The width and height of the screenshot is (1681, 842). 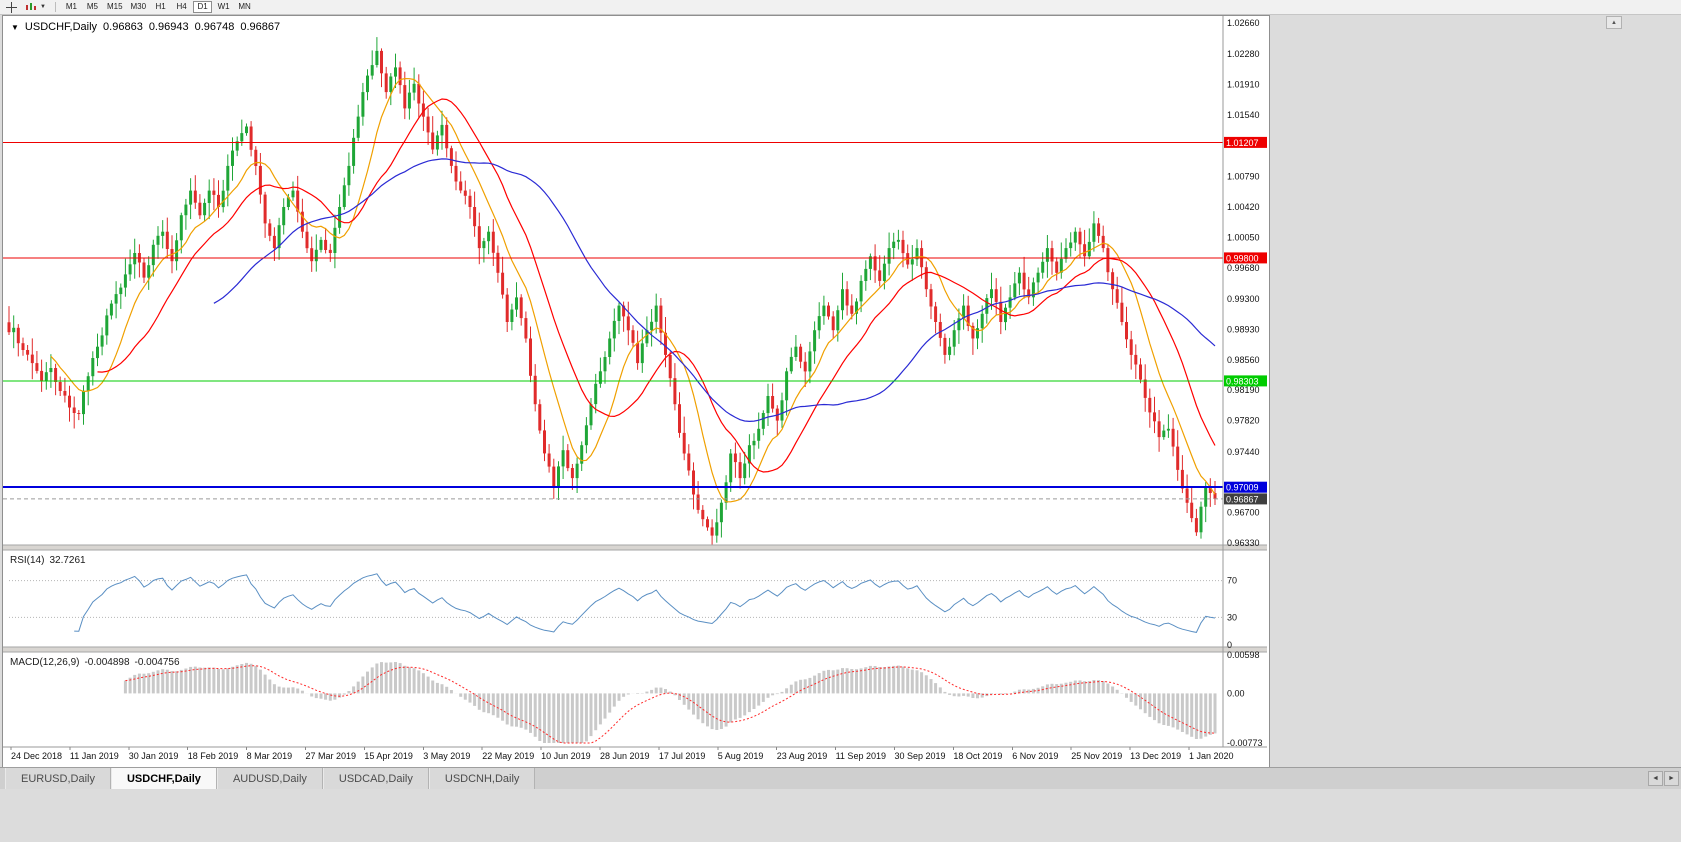 I want to click on svg-text: 1.00790, so click(x=1243, y=177).